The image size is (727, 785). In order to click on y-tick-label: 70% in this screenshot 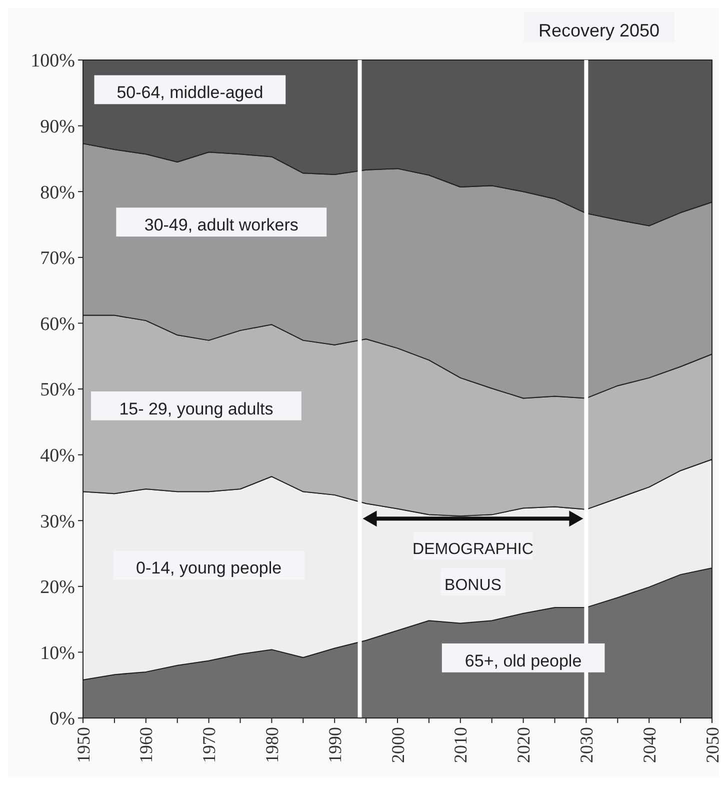, I will do `click(58, 259)`.